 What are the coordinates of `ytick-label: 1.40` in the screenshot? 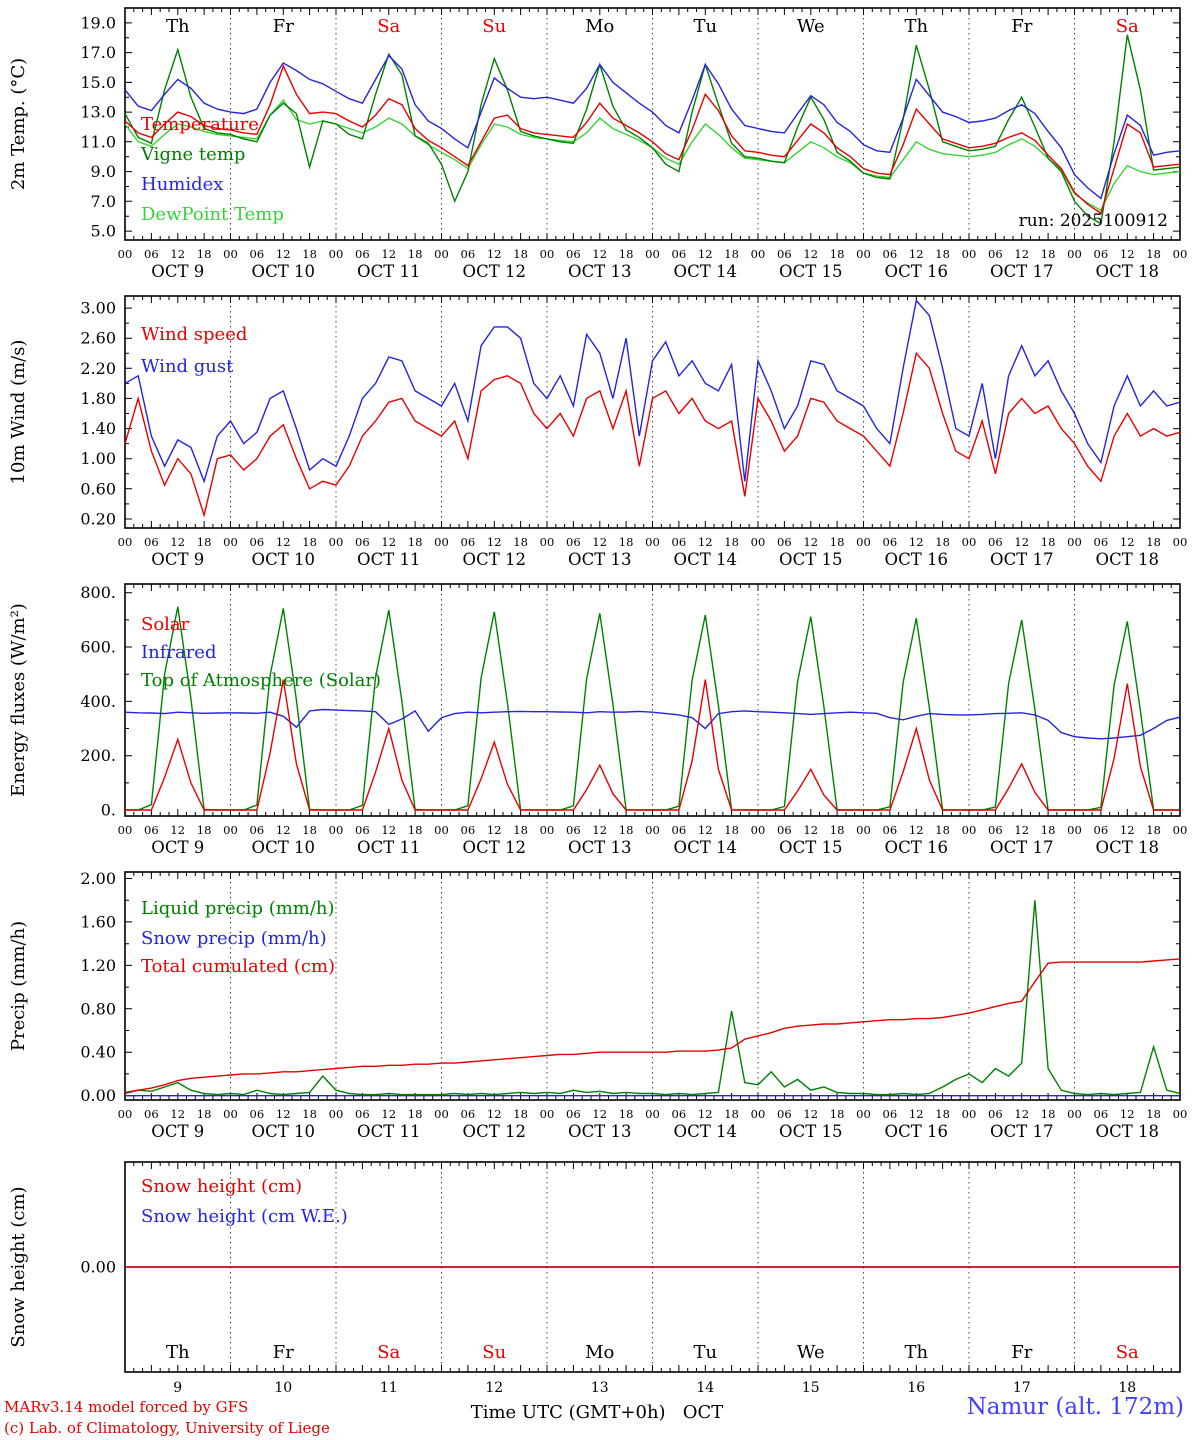 It's located at (98, 428).